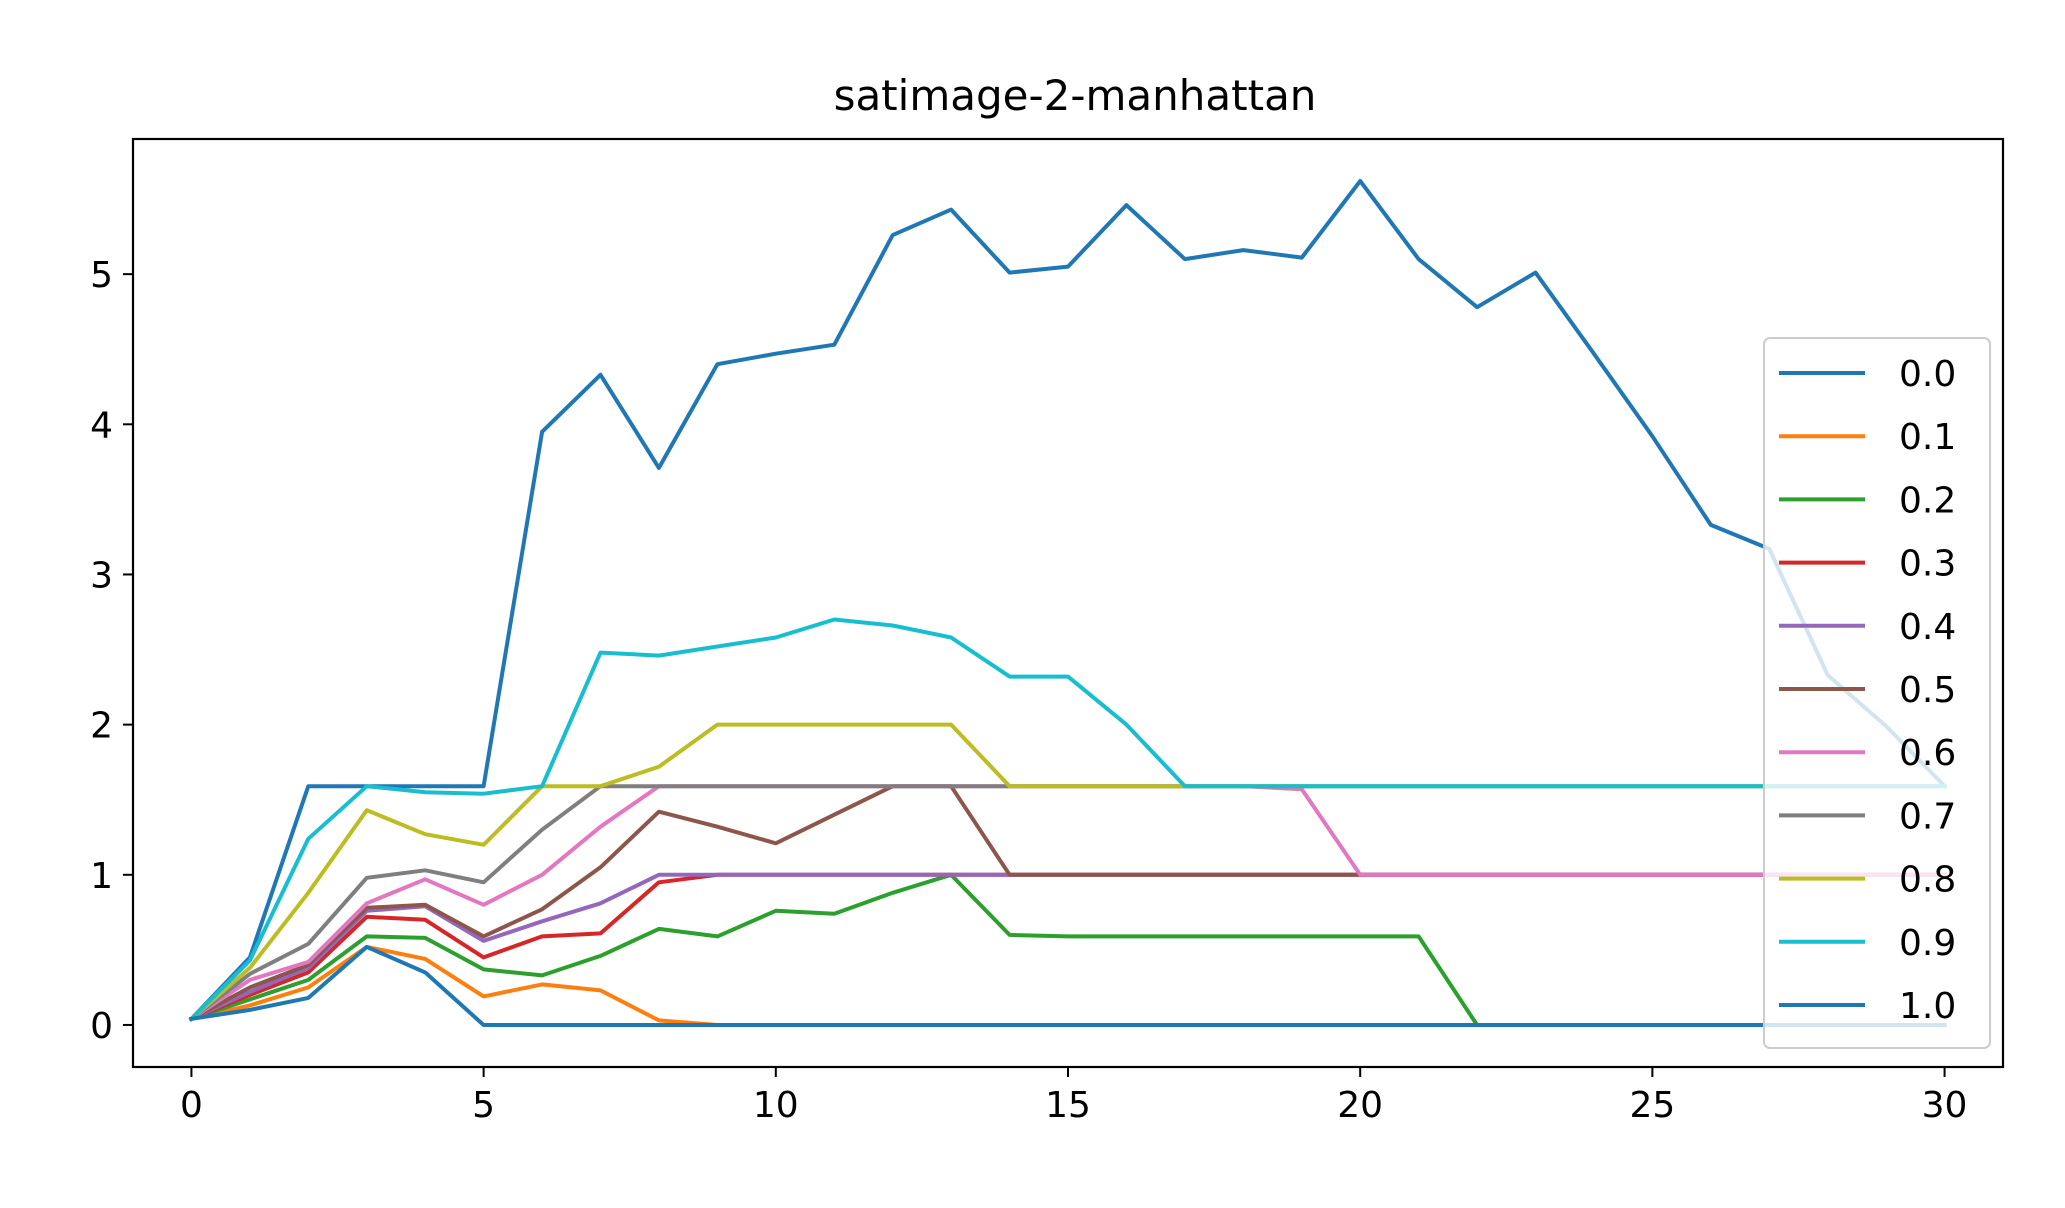 The width and height of the screenshot is (2065, 1208). What do you see at coordinates (1927, 690) in the screenshot?
I see `legend-label-0.5: 0.5` at bounding box center [1927, 690].